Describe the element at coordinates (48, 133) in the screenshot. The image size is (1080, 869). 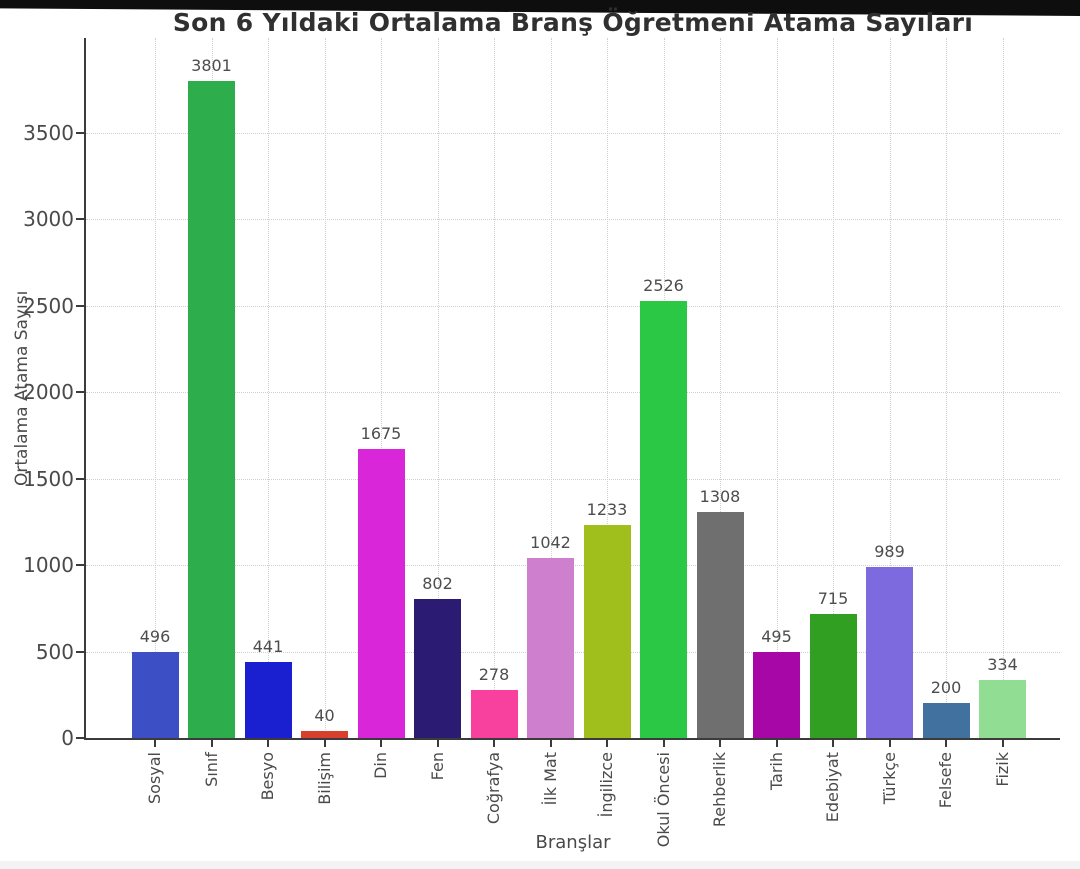
I see `y-tick-label: 3500` at that location.